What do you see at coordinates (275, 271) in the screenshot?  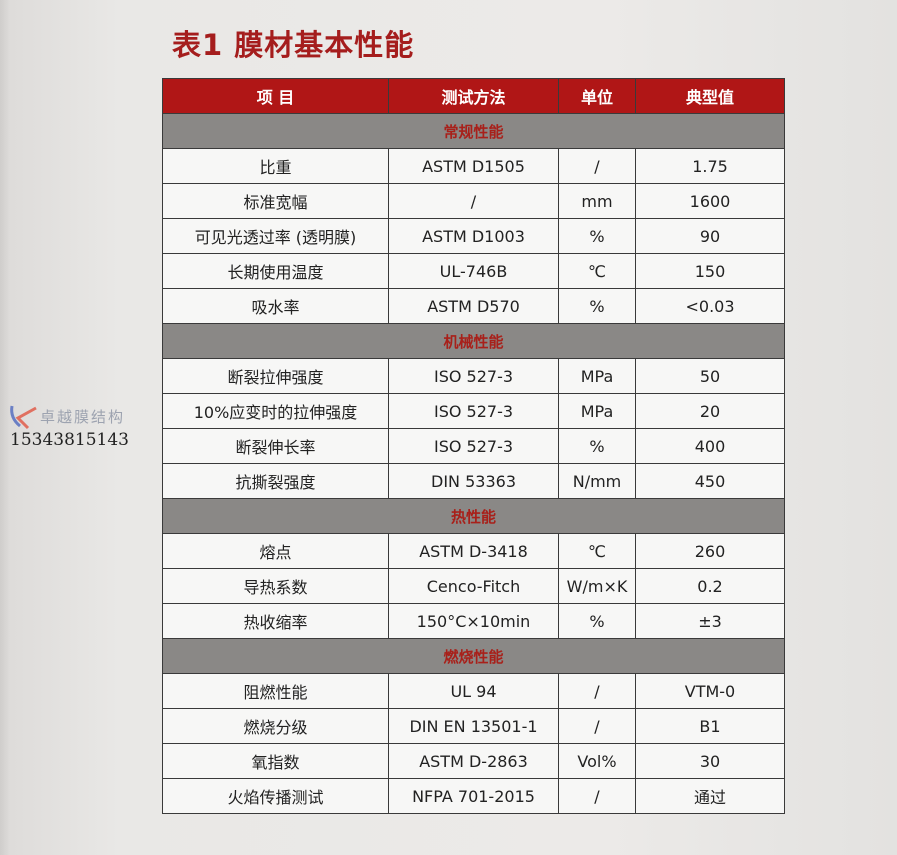 I see `cell-item: 长期使用温度` at bounding box center [275, 271].